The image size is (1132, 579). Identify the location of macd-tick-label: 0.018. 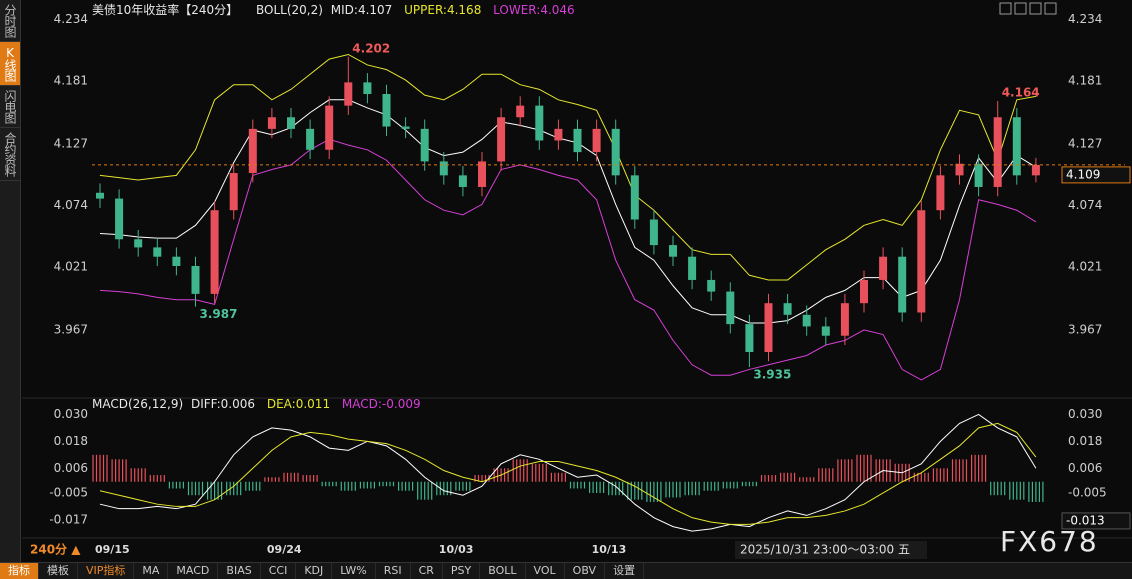
(71, 441).